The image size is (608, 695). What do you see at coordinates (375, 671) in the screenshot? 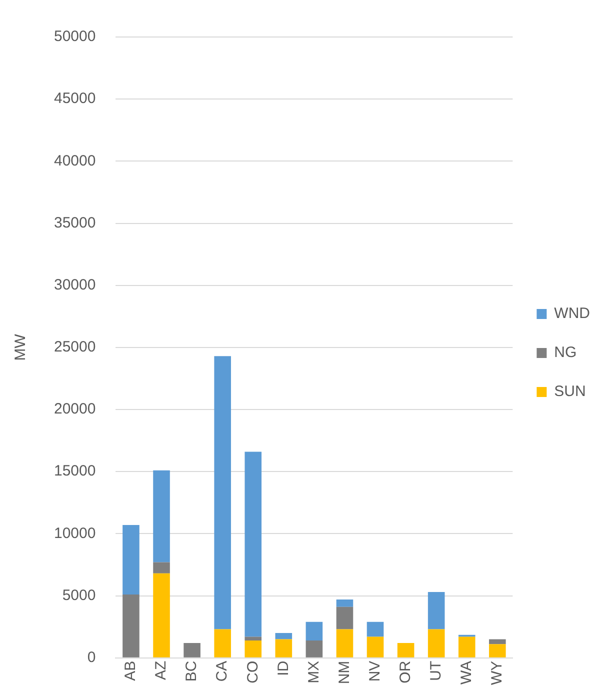
I see `x-tick-label: NV` at bounding box center [375, 671].